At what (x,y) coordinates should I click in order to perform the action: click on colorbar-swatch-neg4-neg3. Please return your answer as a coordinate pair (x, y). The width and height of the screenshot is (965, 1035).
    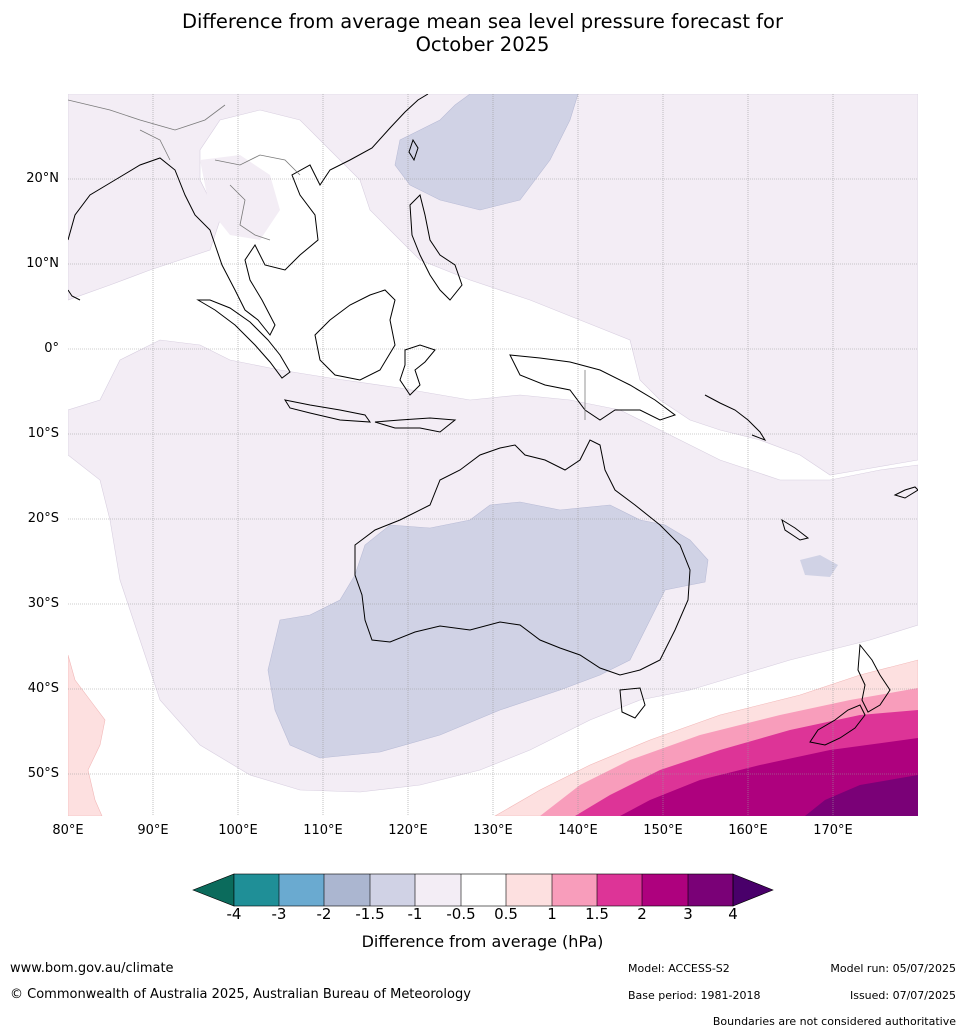
    Looking at the image, I should click on (256, 890).